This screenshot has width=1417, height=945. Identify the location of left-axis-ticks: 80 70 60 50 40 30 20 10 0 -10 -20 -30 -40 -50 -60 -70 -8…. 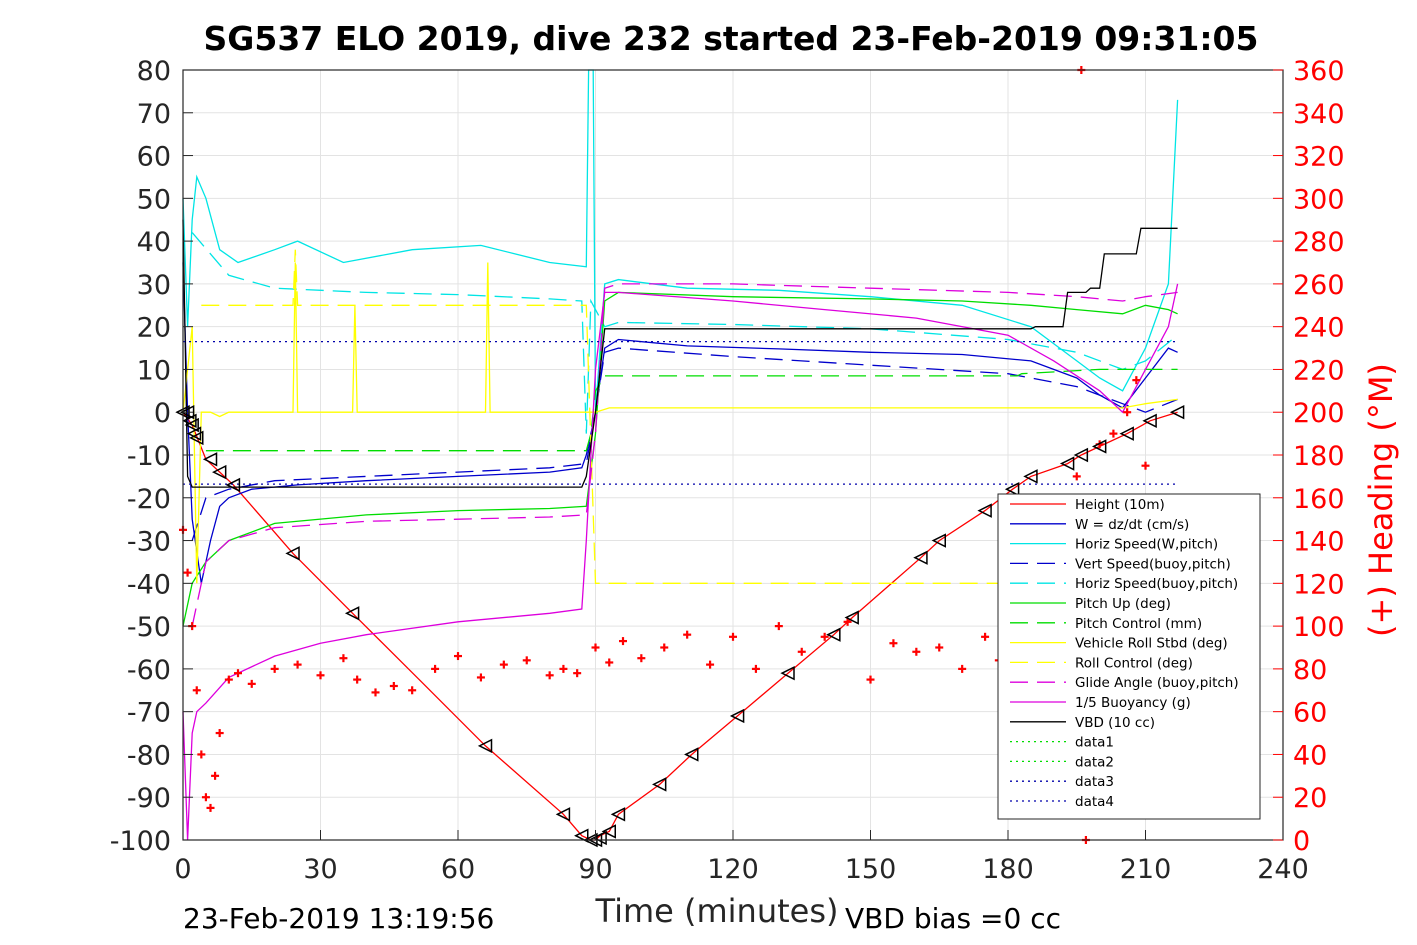
(151, 456).